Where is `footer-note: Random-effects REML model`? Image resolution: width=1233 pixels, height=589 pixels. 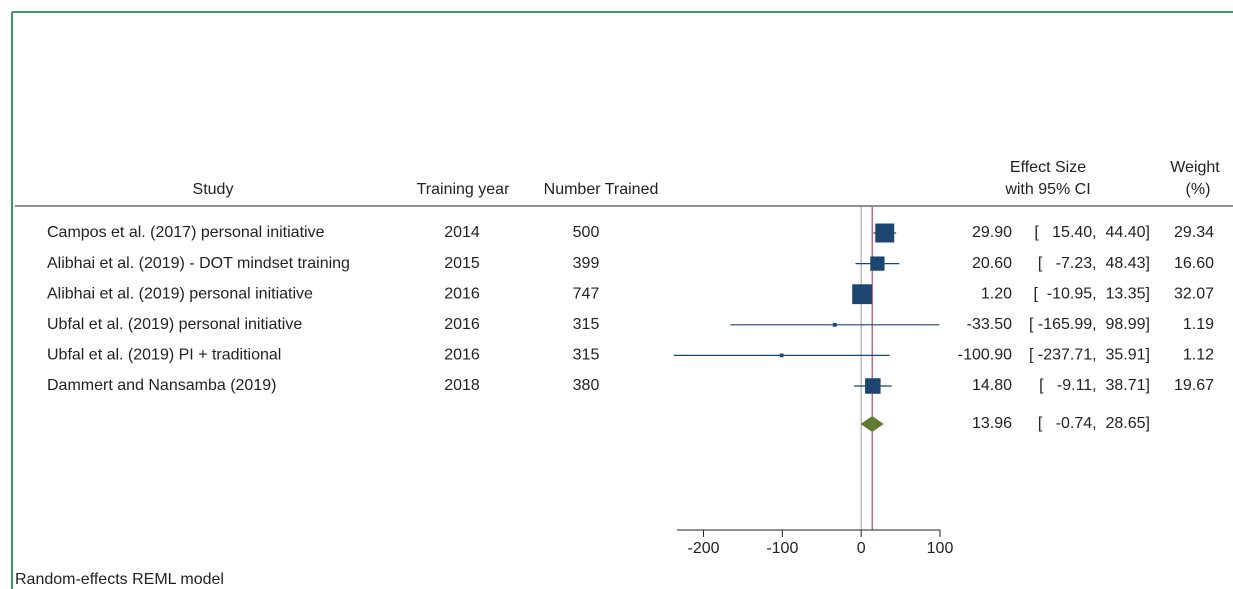 footer-note: Random-effects REML model is located at coordinates (119, 579).